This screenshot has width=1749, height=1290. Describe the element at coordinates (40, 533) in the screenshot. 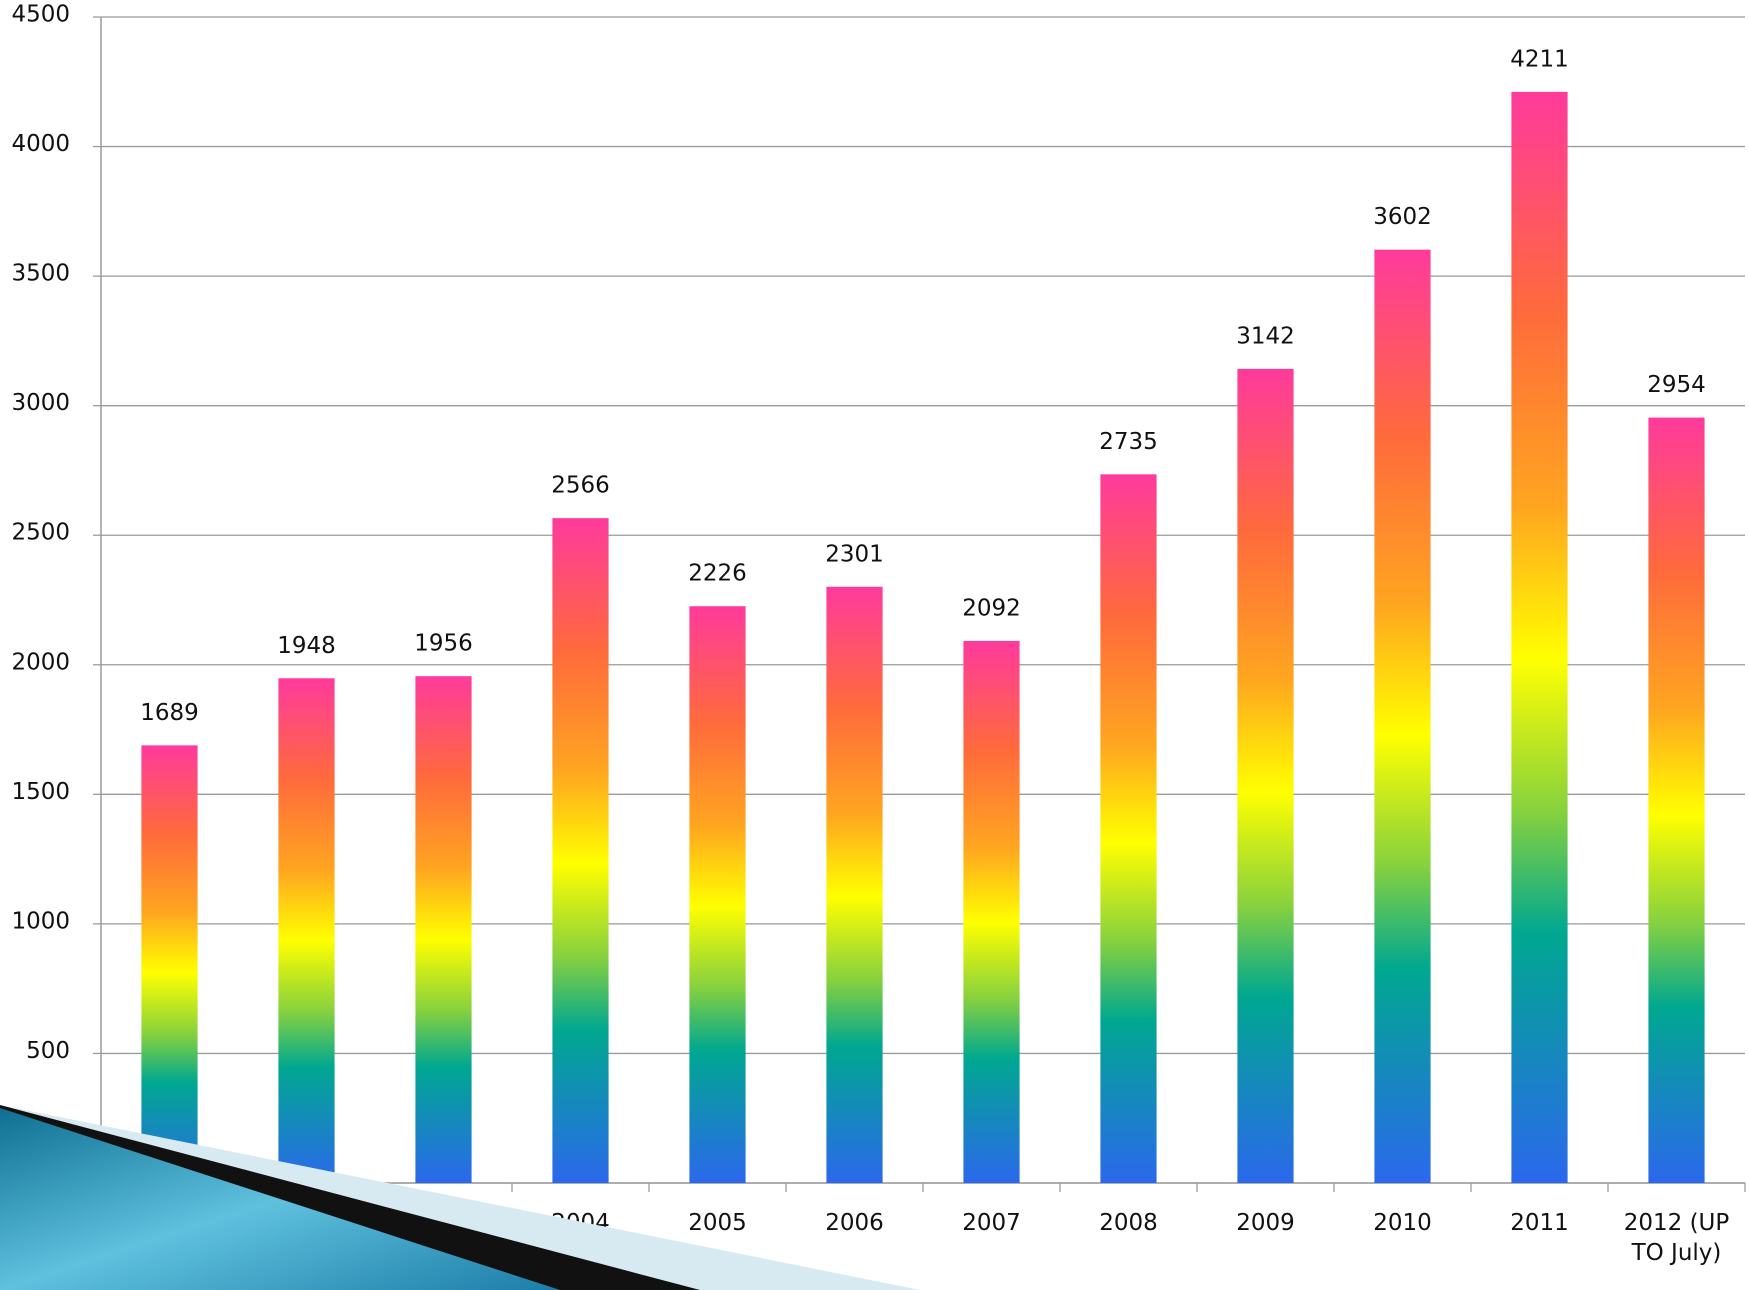

I see `y-tick-label: 2500` at that location.